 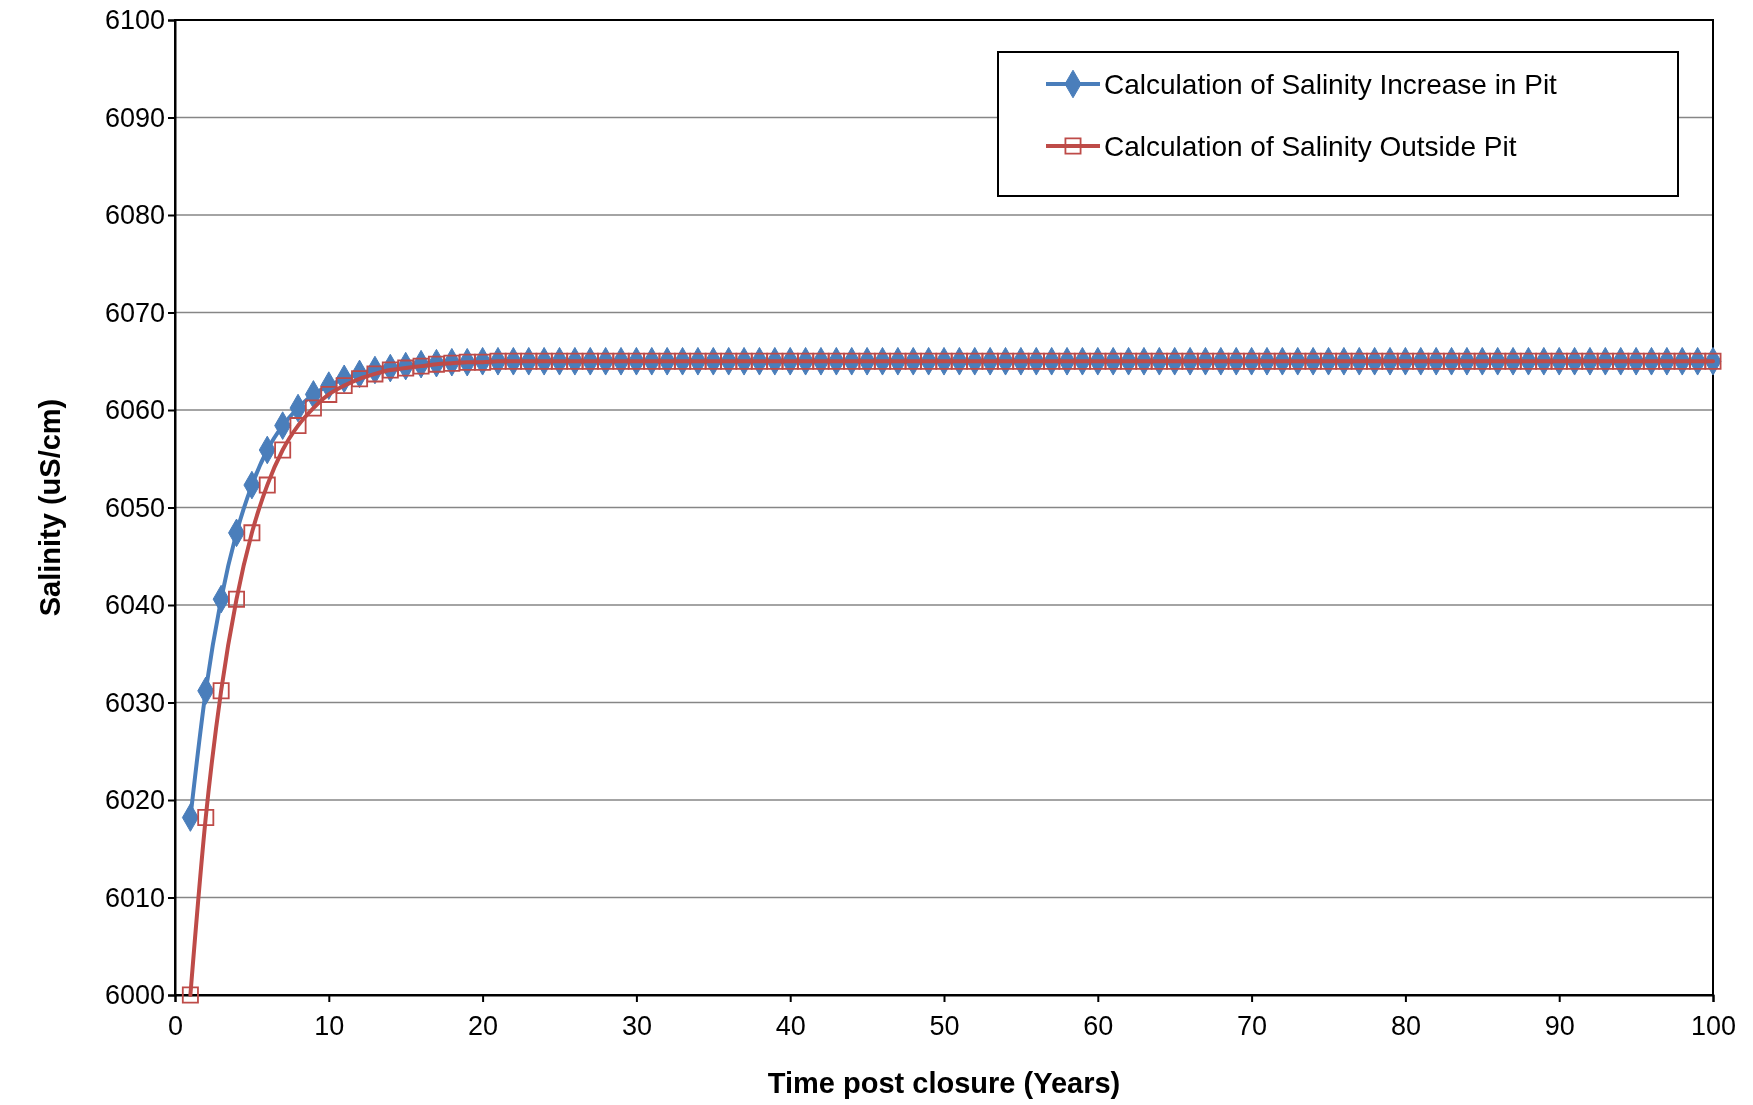 I want to click on x-tick-label: 80, so click(x=1405, y=1025).